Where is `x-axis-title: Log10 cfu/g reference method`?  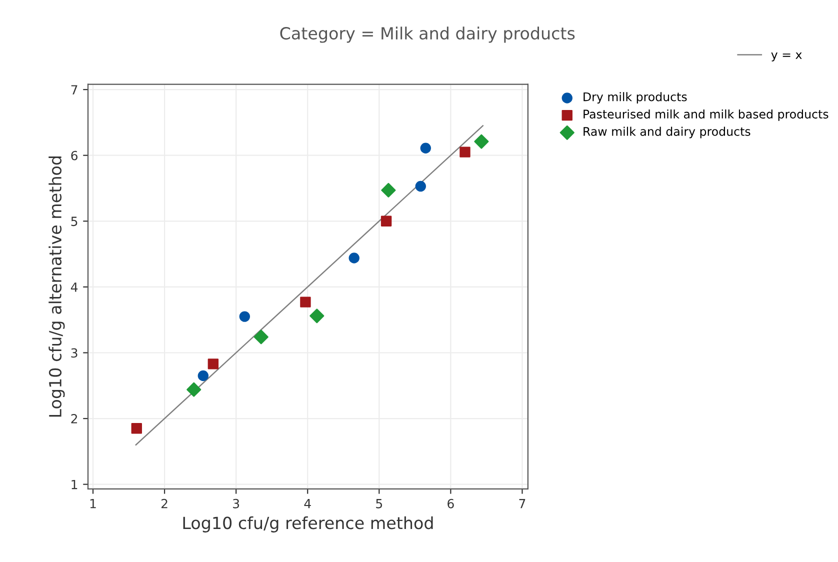 x-axis-title: Log10 cfu/g reference method is located at coordinates (308, 524).